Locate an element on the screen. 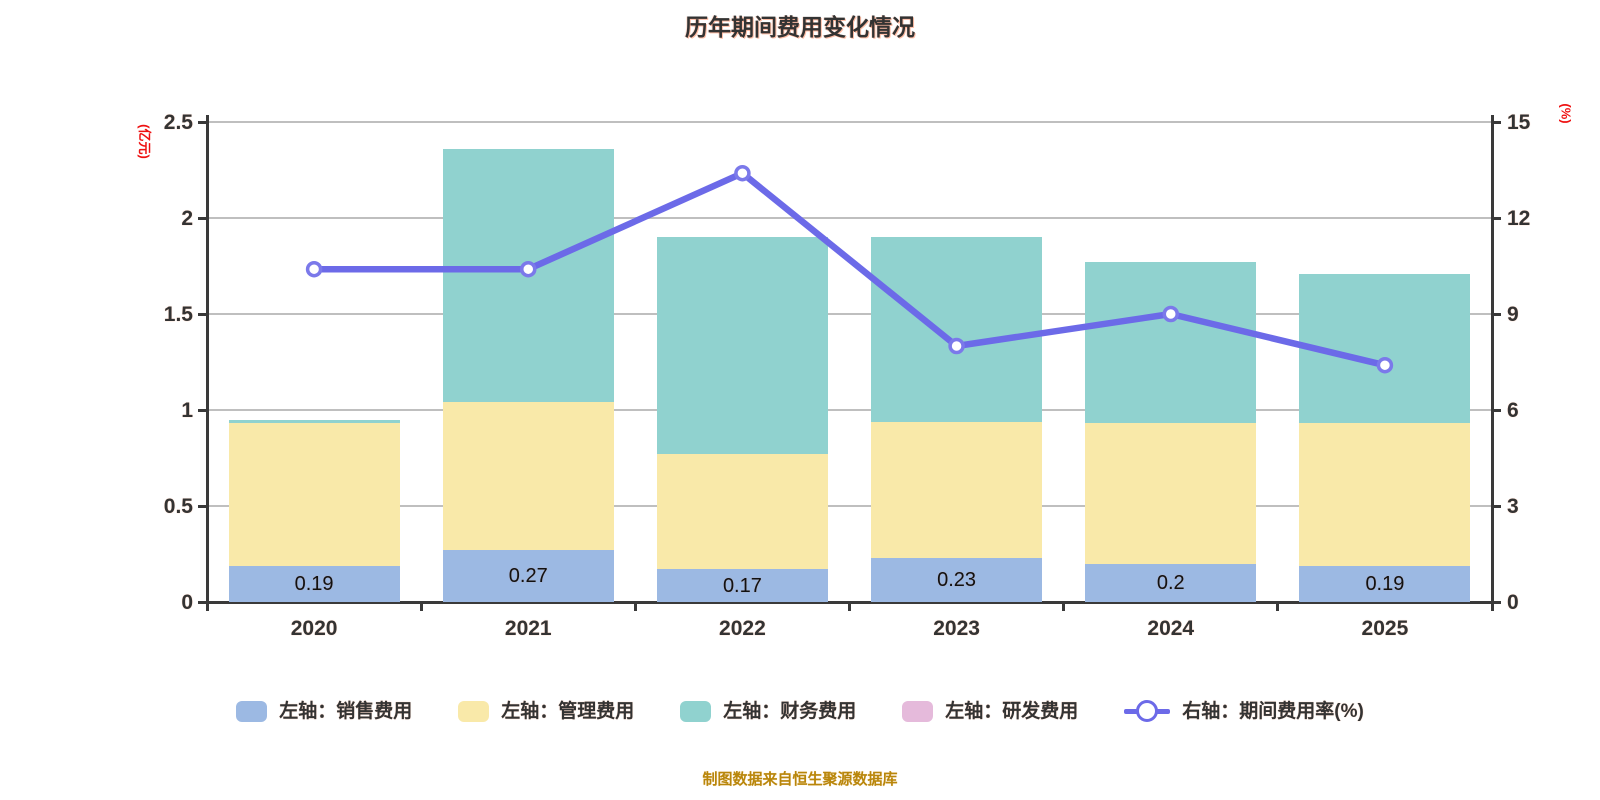  legend-label: 左轴：研发费用 is located at coordinates (1012, 711).